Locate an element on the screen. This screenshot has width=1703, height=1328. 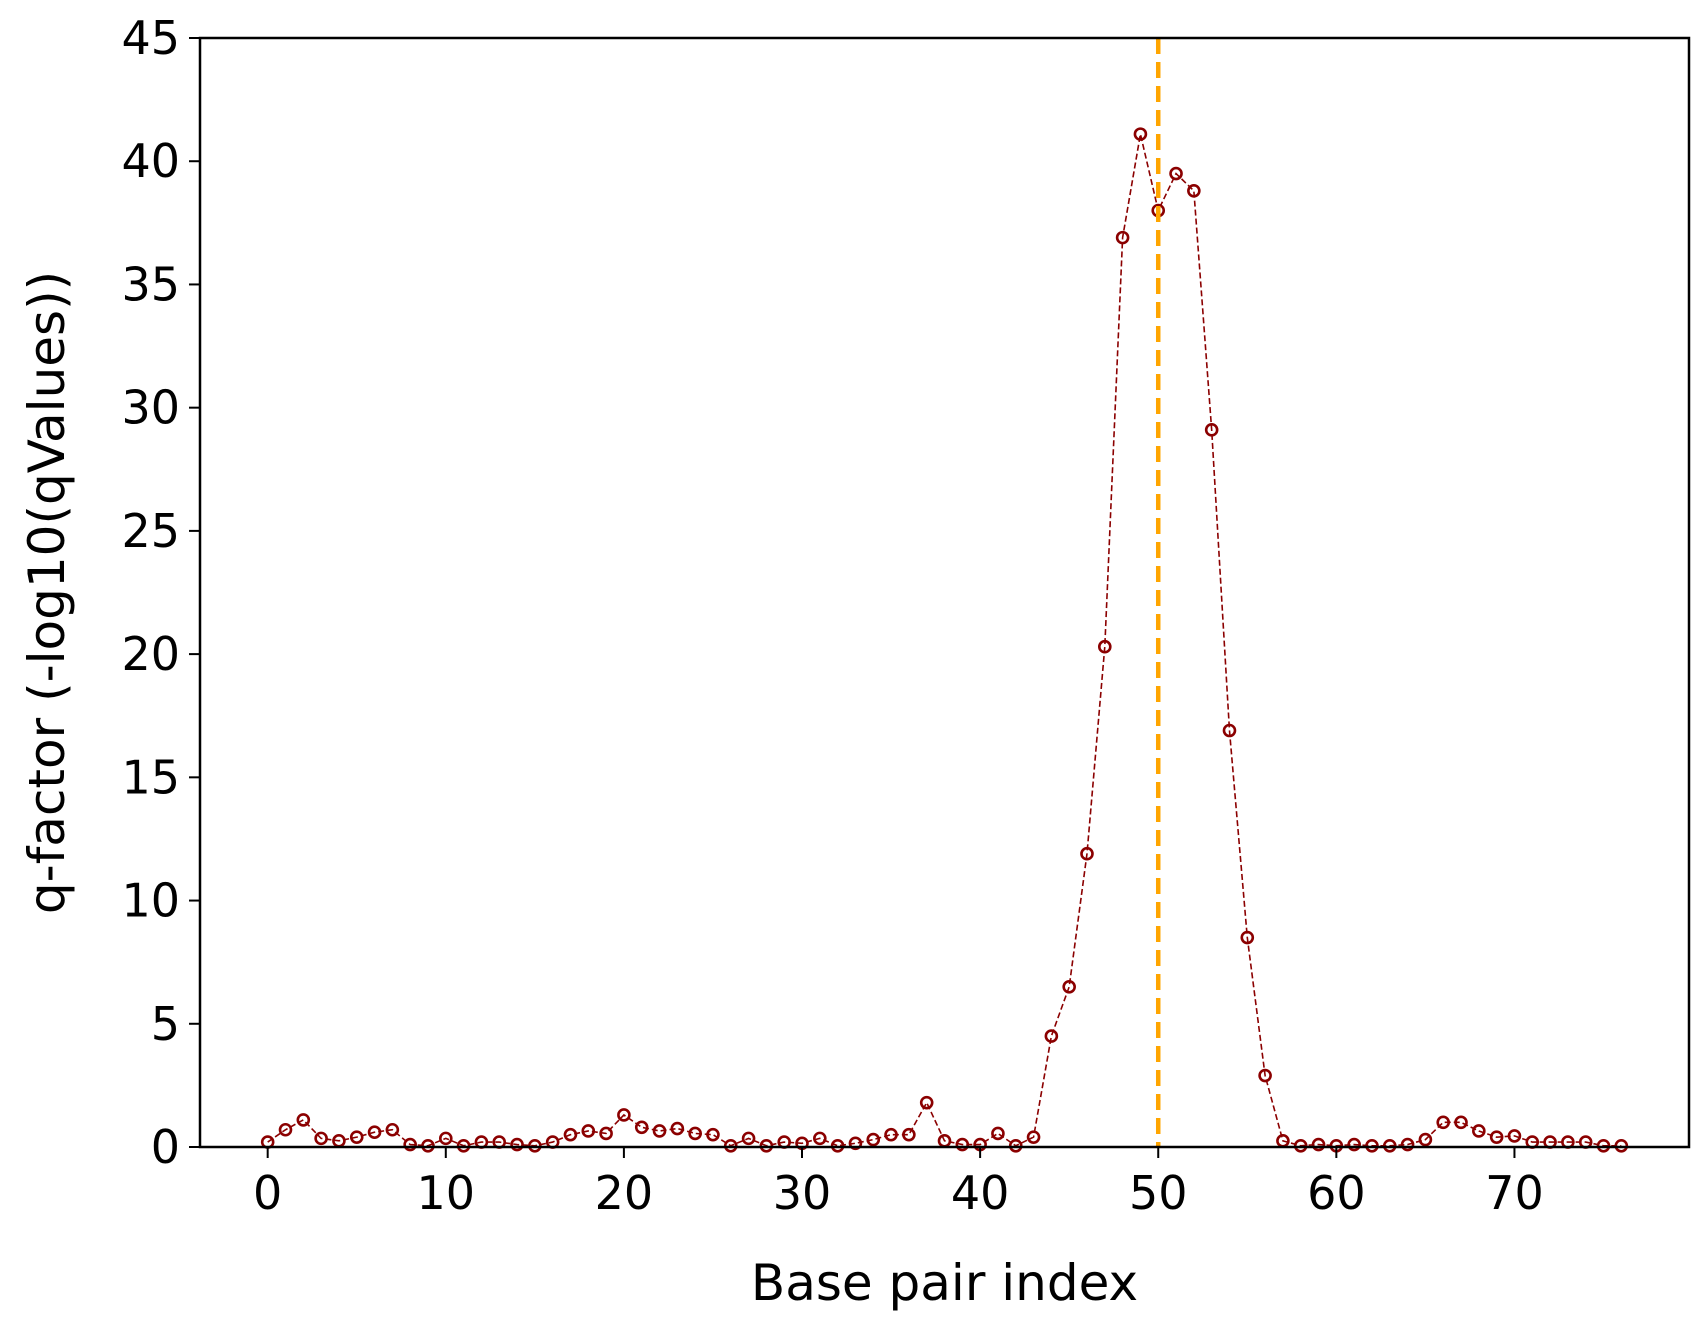
x-tick-label: 30 is located at coordinates (802, 1193).